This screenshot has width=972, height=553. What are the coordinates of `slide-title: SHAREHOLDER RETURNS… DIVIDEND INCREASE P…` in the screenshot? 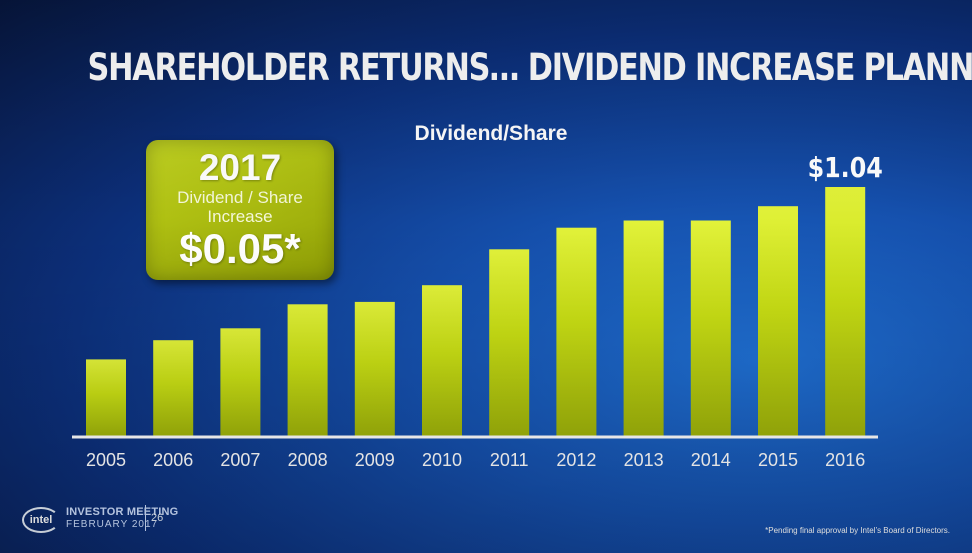 It's located at (529, 67).